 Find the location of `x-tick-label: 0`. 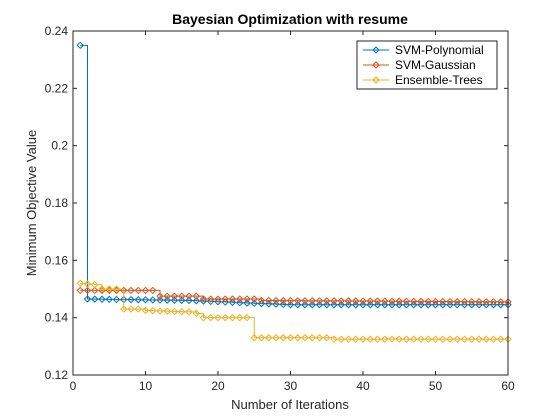

x-tick-label: 0 is located at coordinates (73, 386).